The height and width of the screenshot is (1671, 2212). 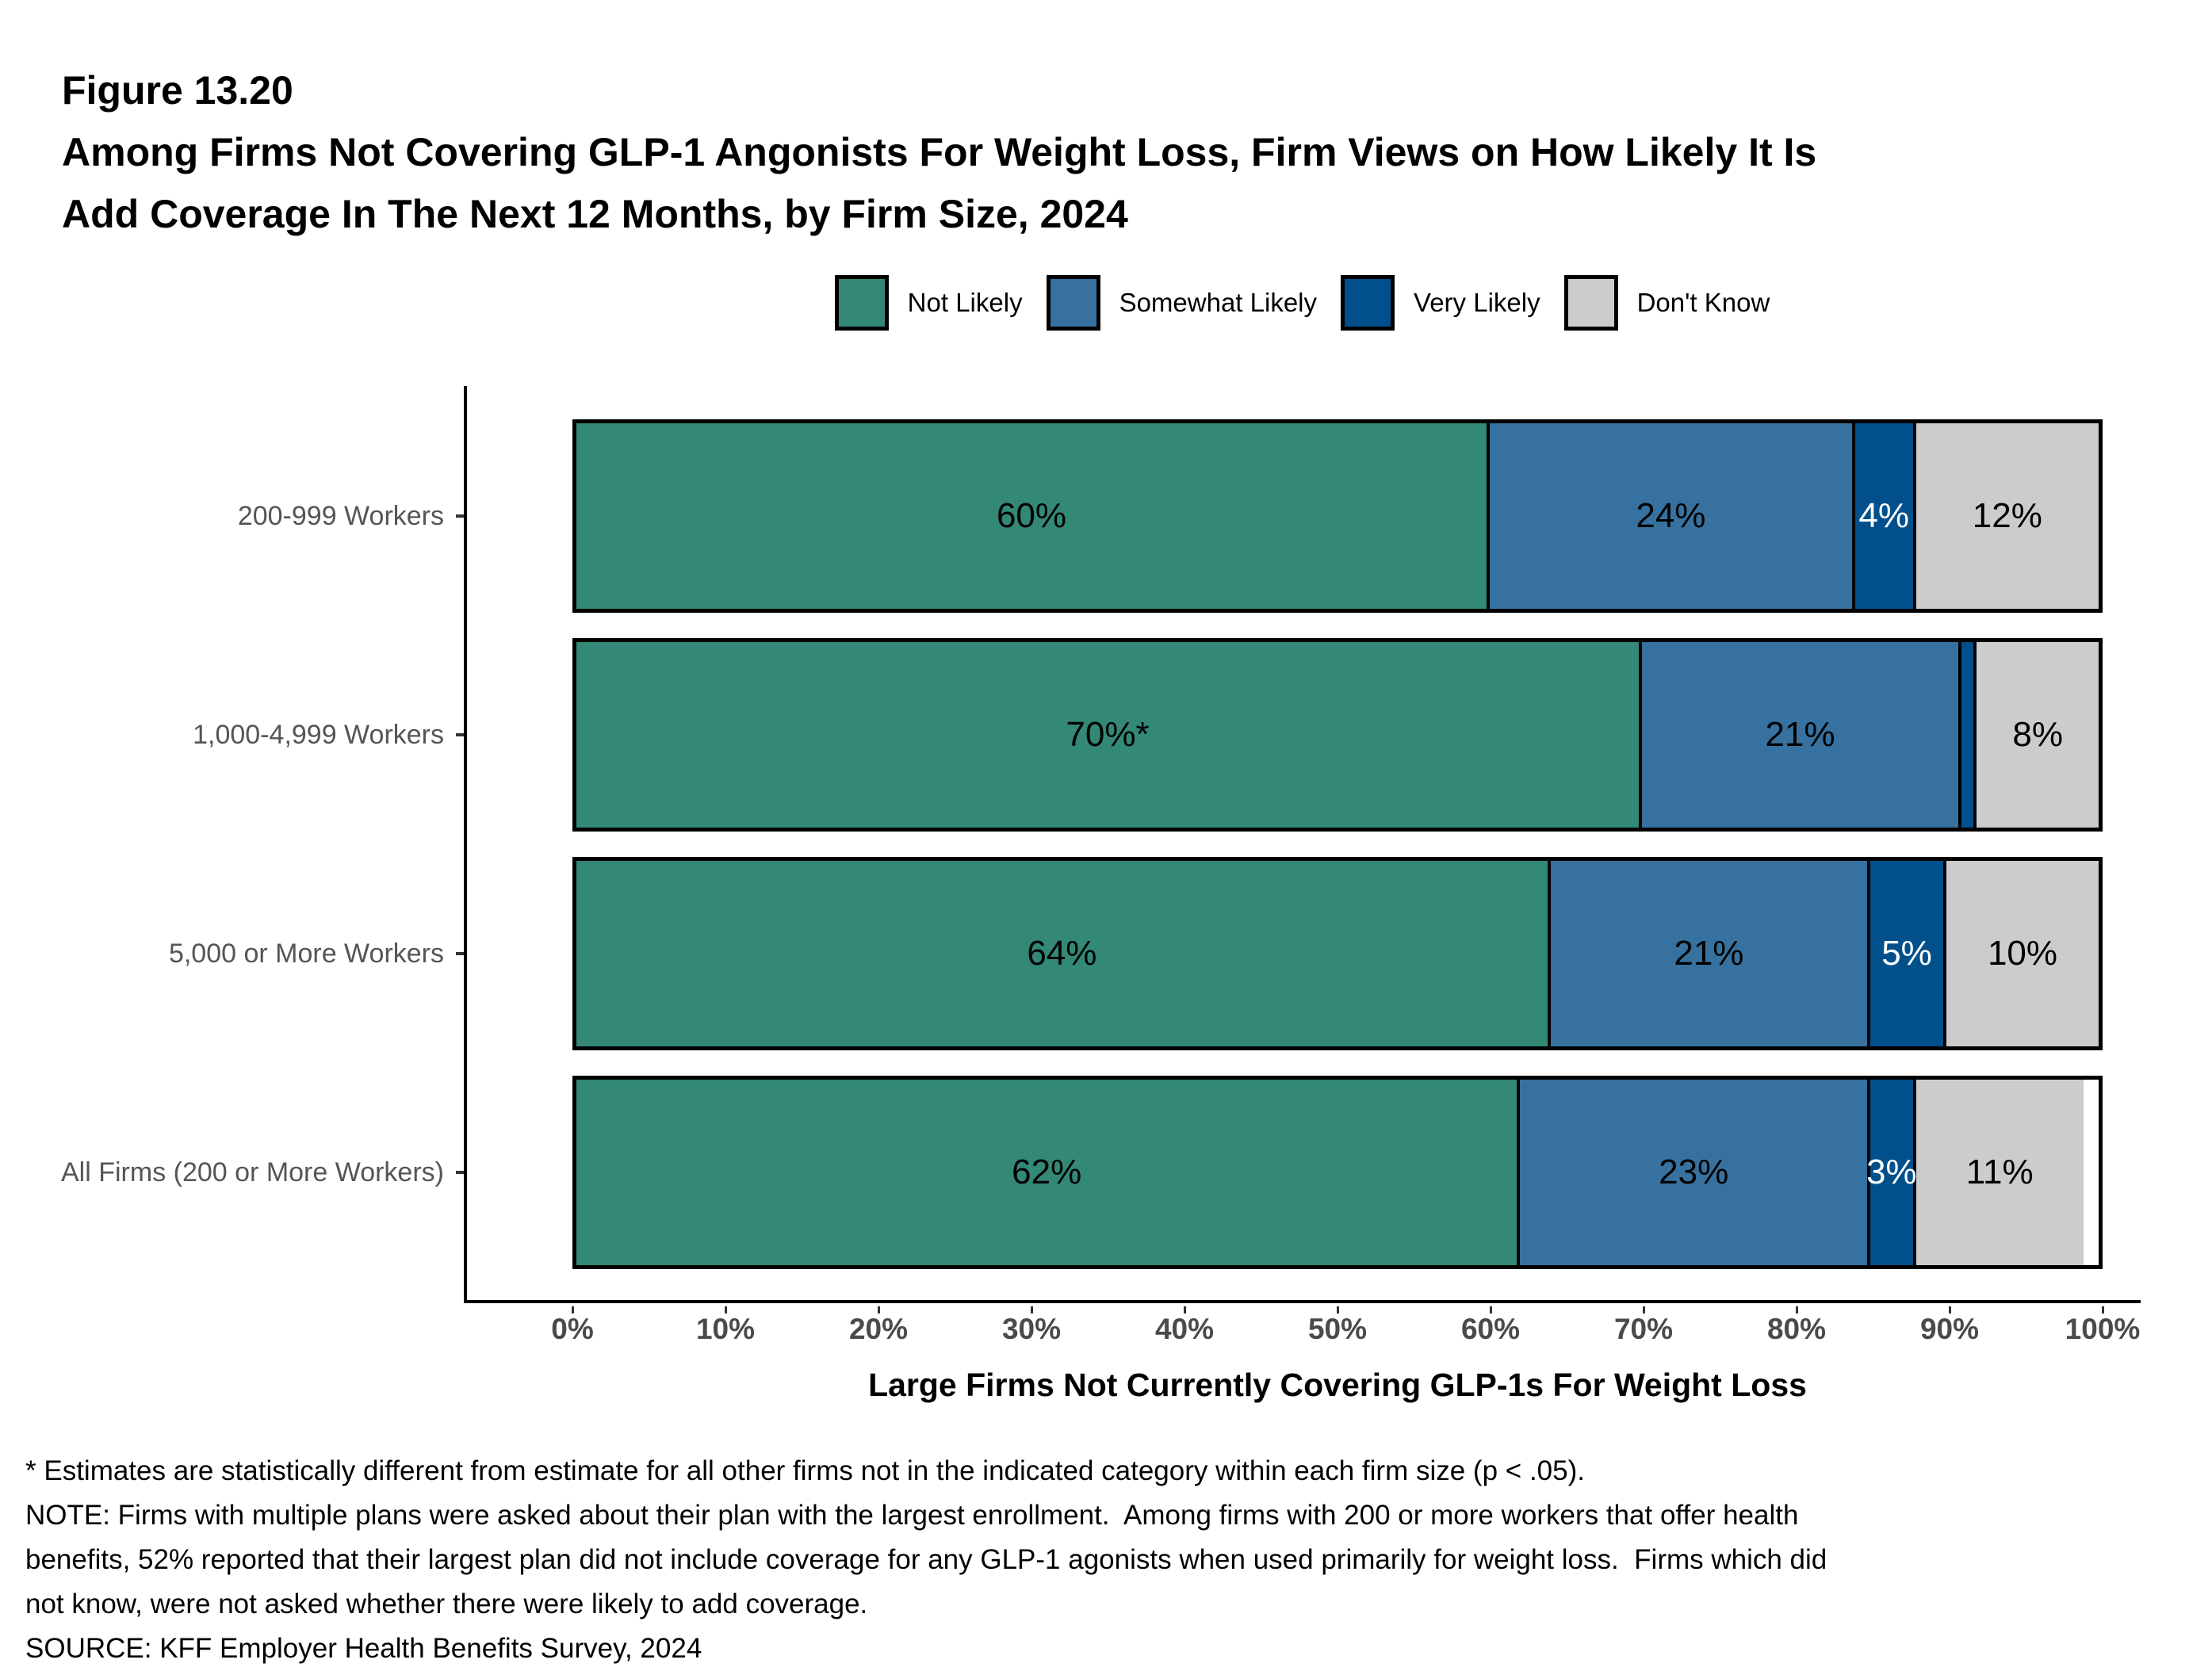 I want to click on x-tick-label-30: 30%, so click(x=1031, y=1329).